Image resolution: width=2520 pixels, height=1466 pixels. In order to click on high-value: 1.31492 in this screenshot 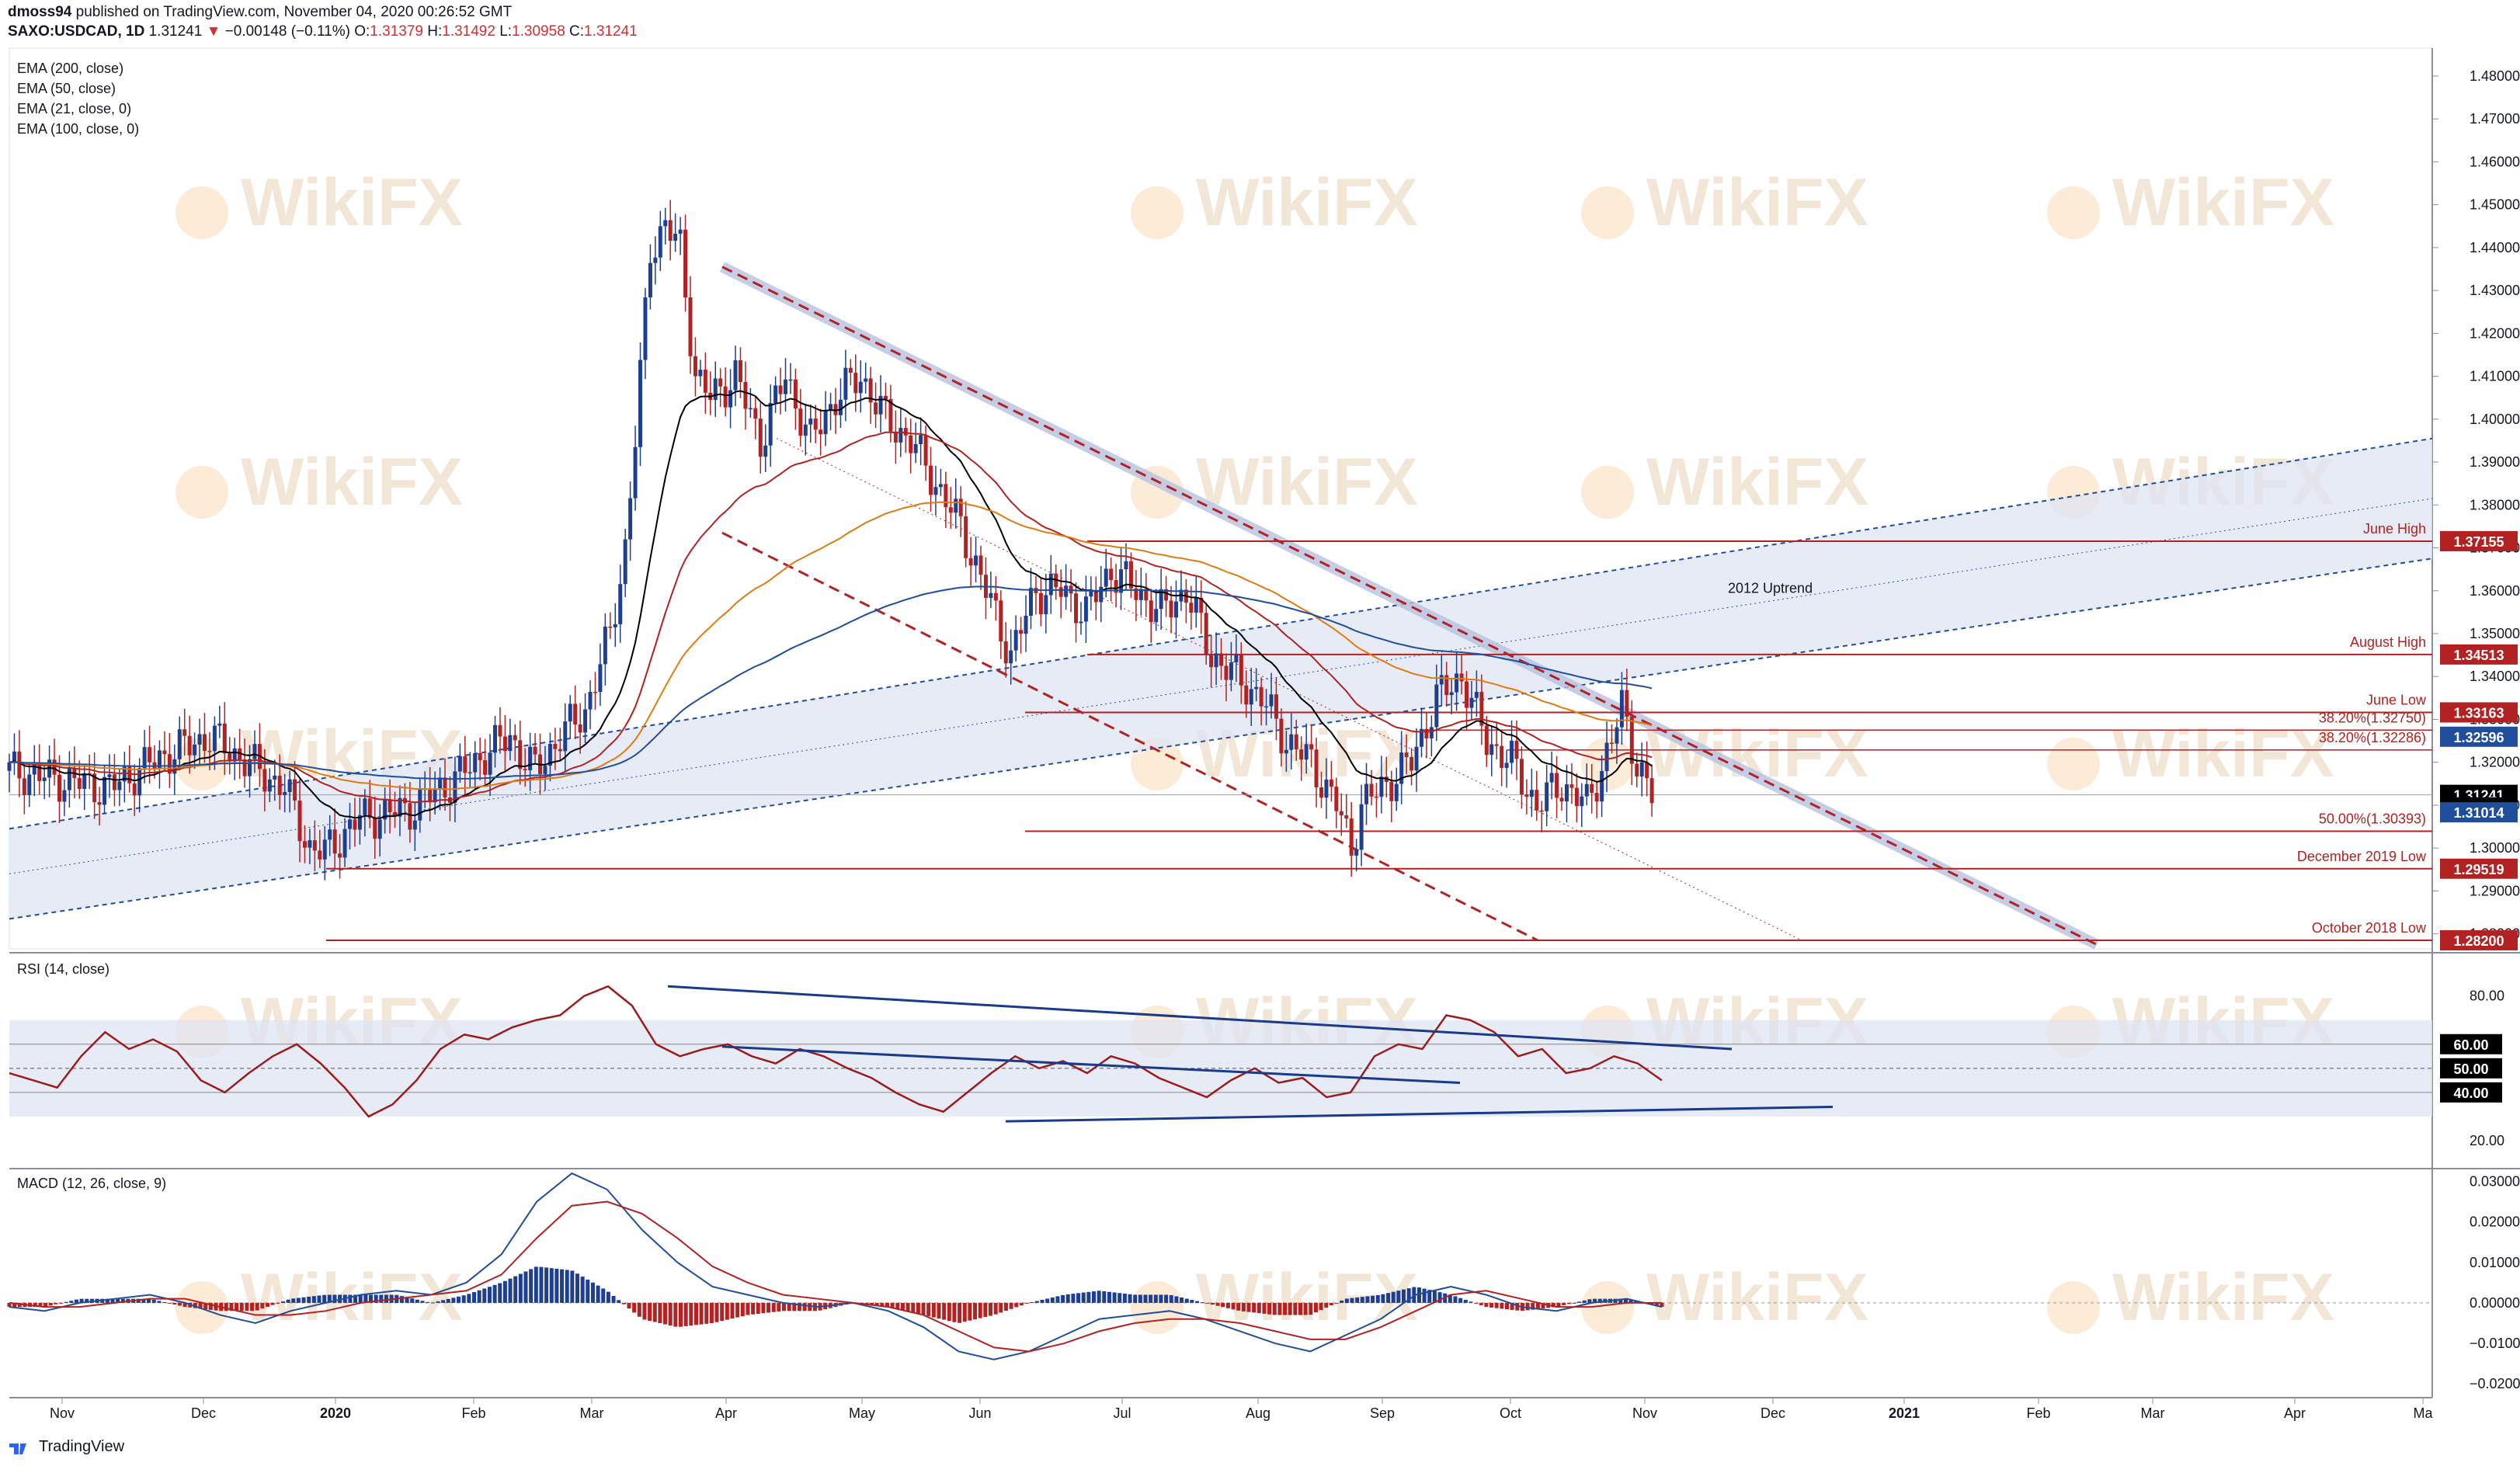, I will do `click(468, 31)`.